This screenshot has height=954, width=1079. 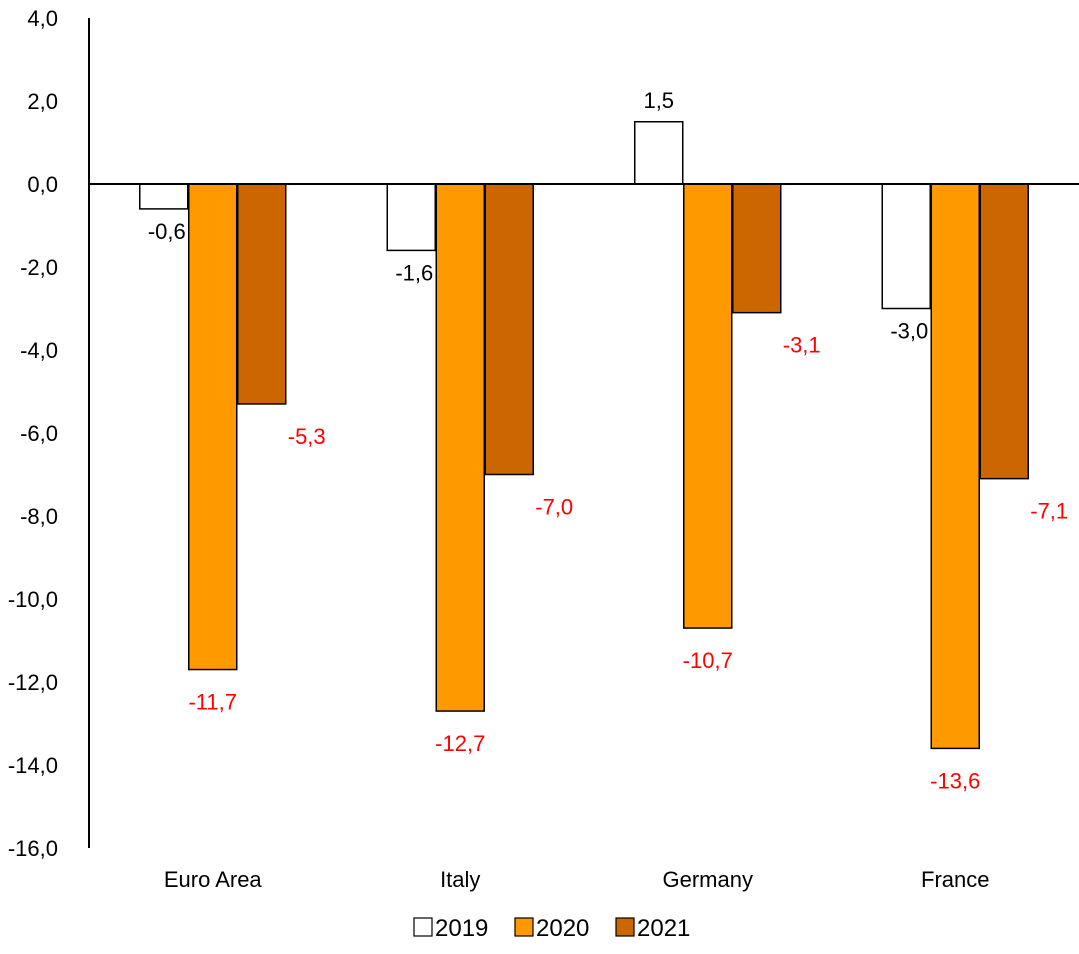 What do you see at coordinates (213, 427) in the screenshot?
I see `bar-2020-euro-area` at bounding box center [213, 427].